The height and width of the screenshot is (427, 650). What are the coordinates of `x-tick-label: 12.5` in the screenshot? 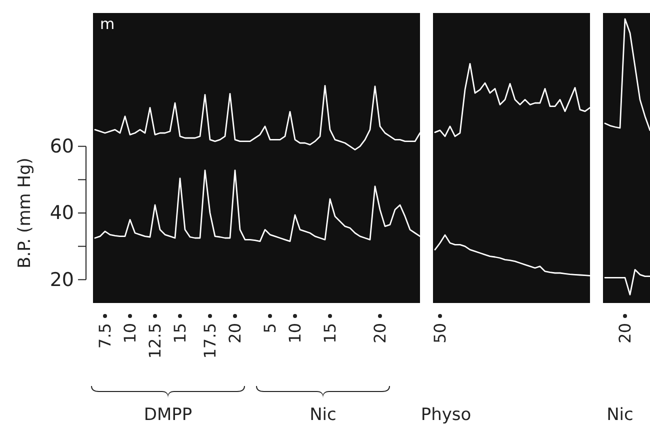 It's located at (155, 341).